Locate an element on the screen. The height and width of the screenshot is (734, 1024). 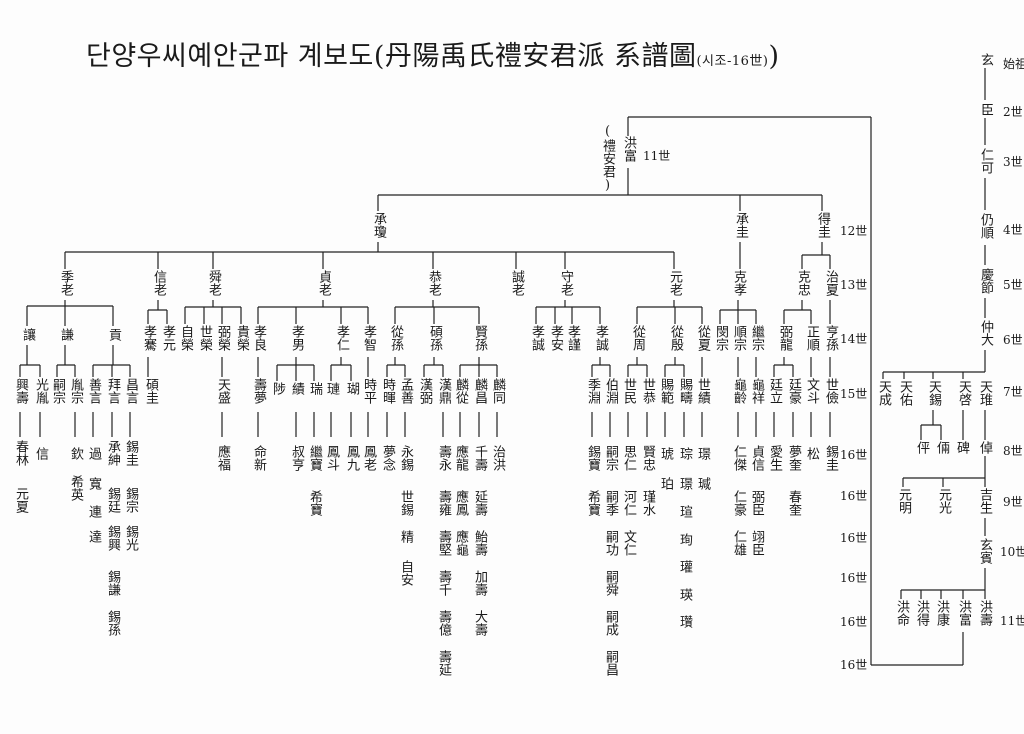
person-node: 洪康 is located at coordinates (941, 613).